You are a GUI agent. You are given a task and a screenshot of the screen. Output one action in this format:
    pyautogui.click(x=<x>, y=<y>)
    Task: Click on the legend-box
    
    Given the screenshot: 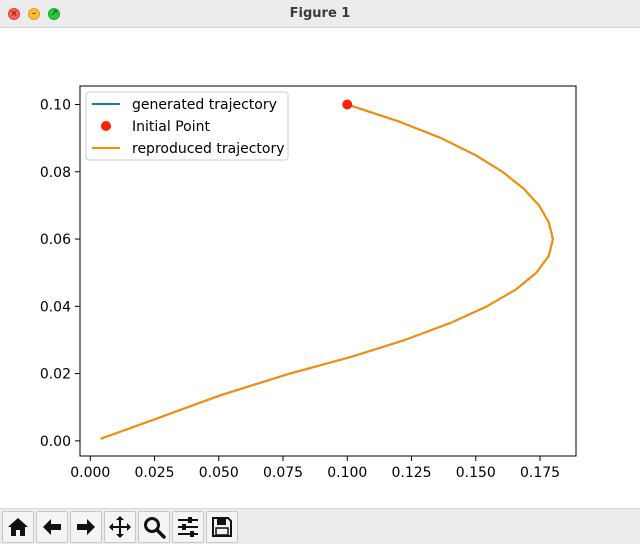 What is the action you would take?
    pyautogui.click(x=187, y=126)
    